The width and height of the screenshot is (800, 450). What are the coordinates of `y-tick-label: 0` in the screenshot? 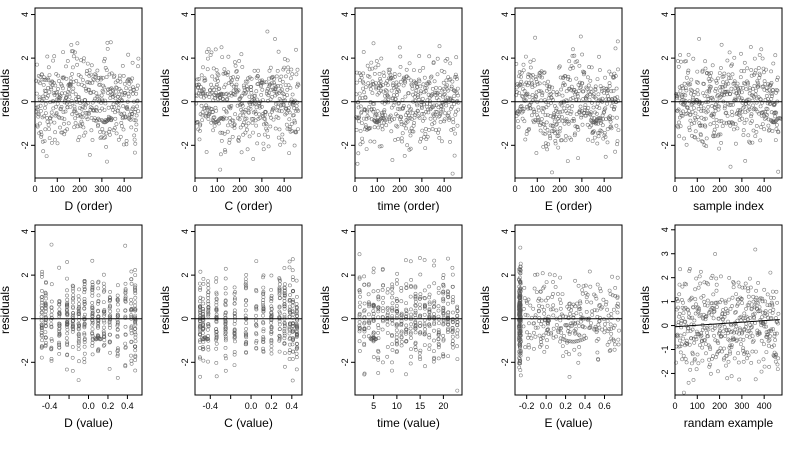 It's located at (185, 318).